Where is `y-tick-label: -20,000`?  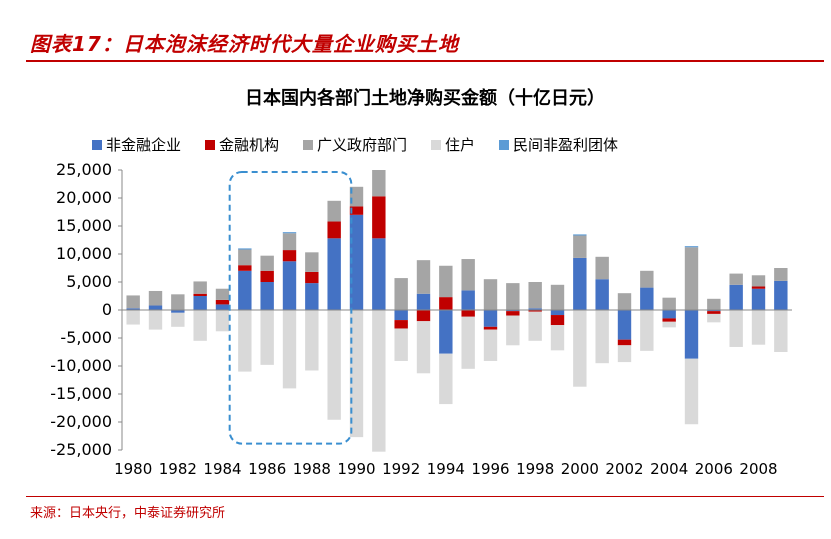 y-tick-label: -20,000 is located at coordinates (81, 421).